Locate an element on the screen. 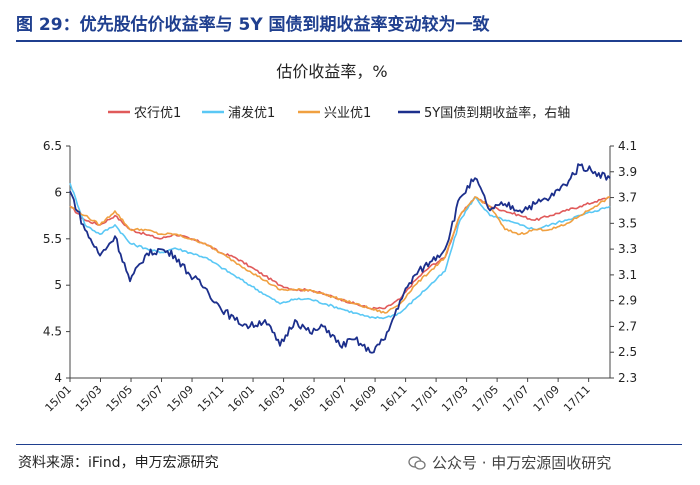  source-note: 资料来源：iFind，申万宏源研究 is located at coordinates (118, 463).